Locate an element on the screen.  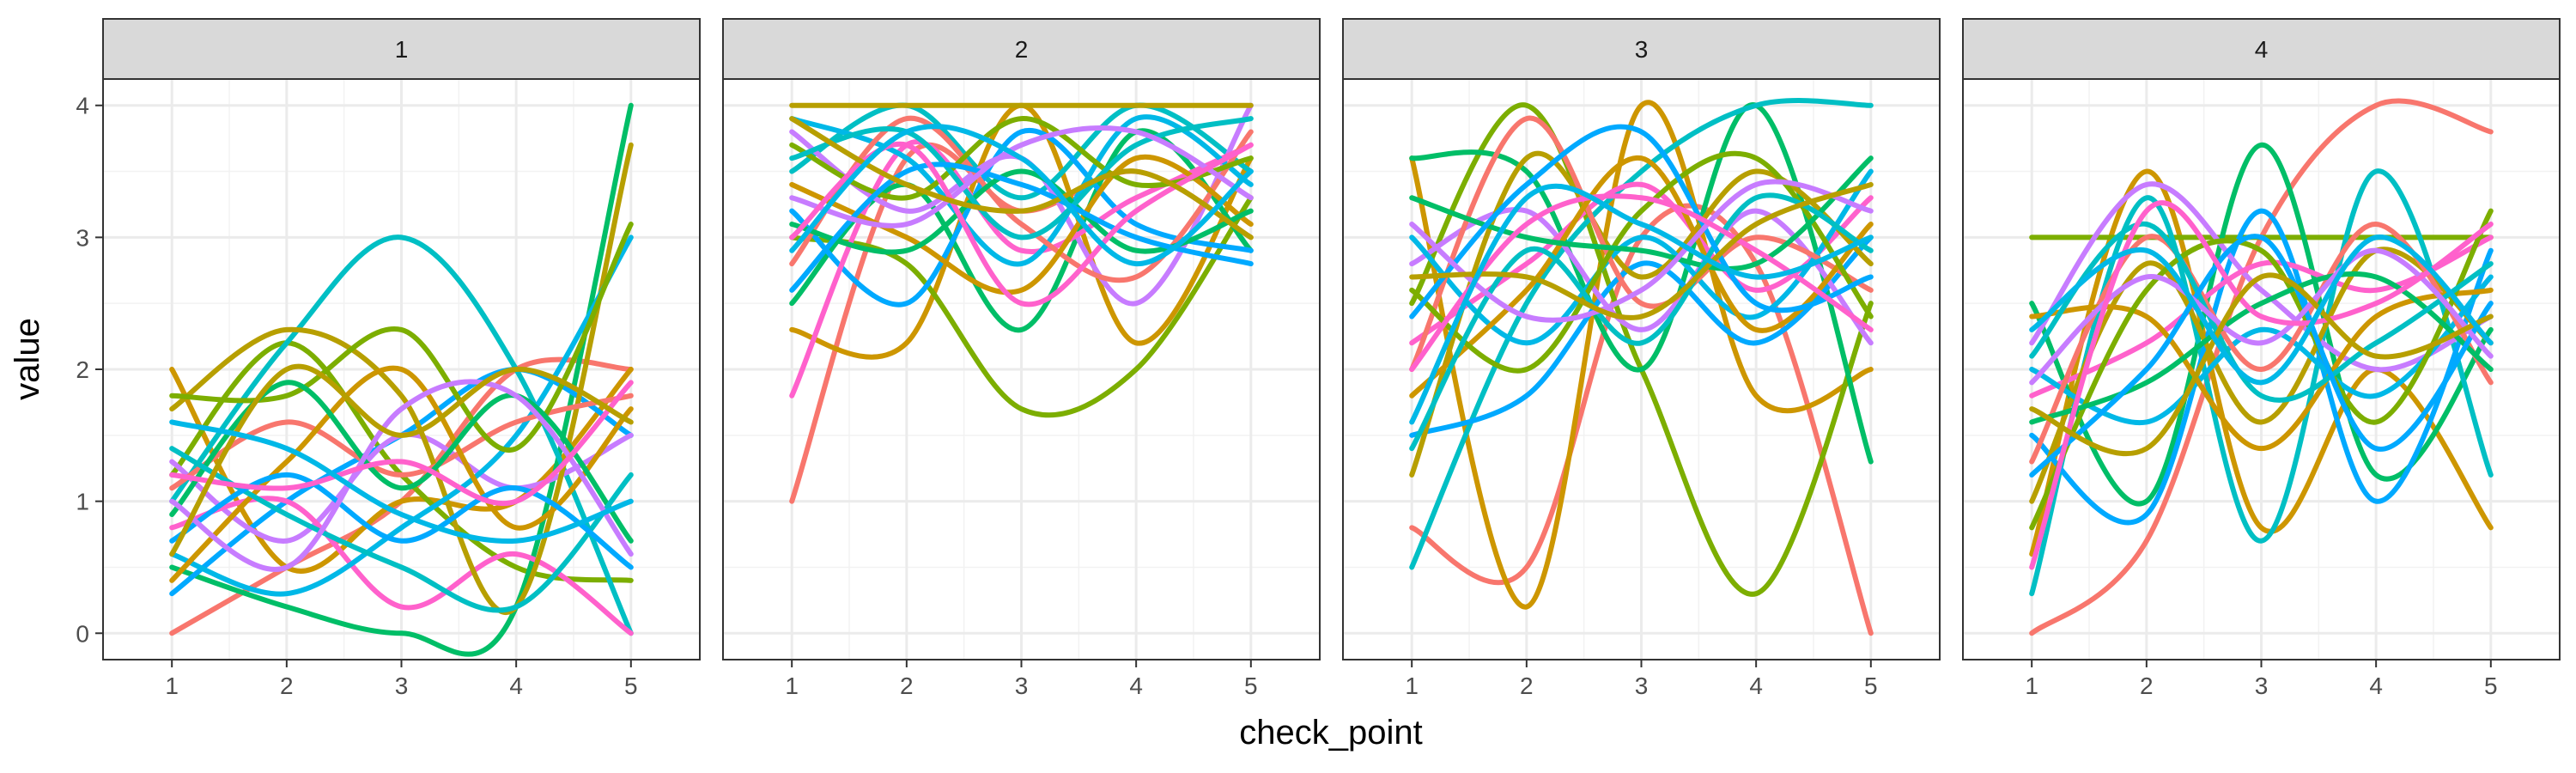
panel-strip-label: 4 is located at coordinates (2262, 49).